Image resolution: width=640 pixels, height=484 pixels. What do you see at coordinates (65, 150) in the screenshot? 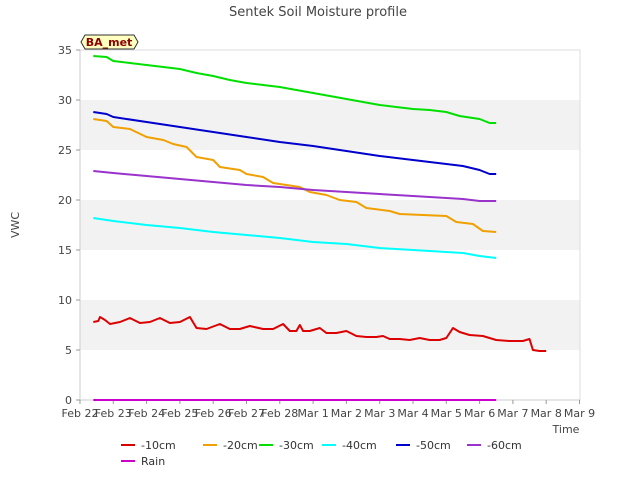
I see `y-tick-label: 25` at bounding box center [65, 150].